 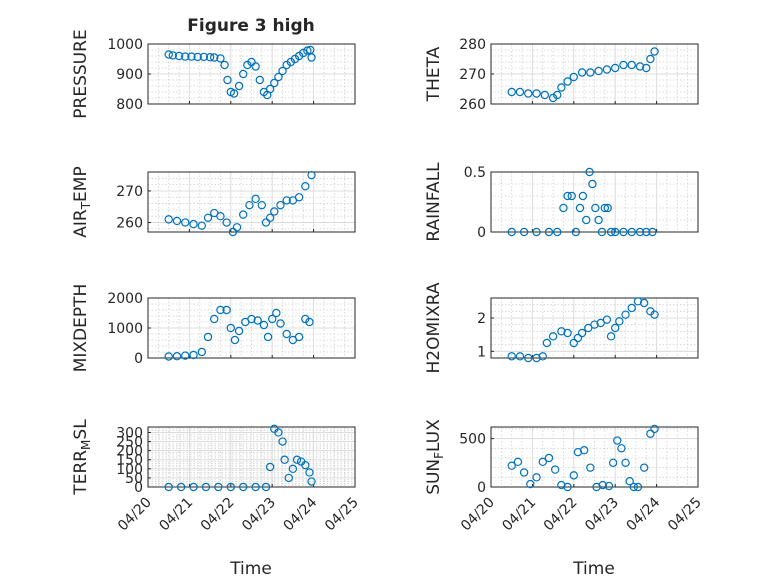 I want to click on y-tick-label: 1000, so click(x=125, y=329).